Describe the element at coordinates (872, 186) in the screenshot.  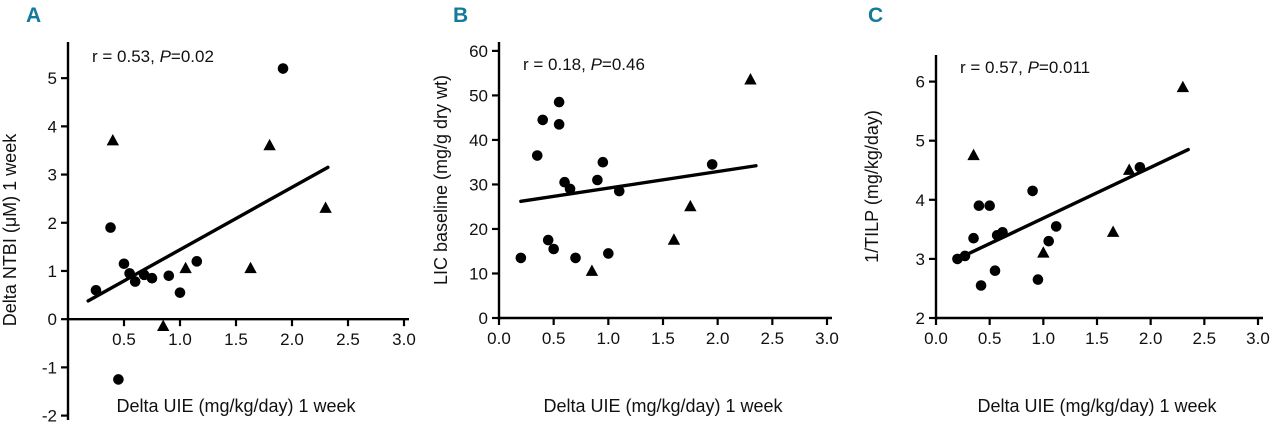
I see `svg-text: 1/TILP (mg/kg/day)` at that location.